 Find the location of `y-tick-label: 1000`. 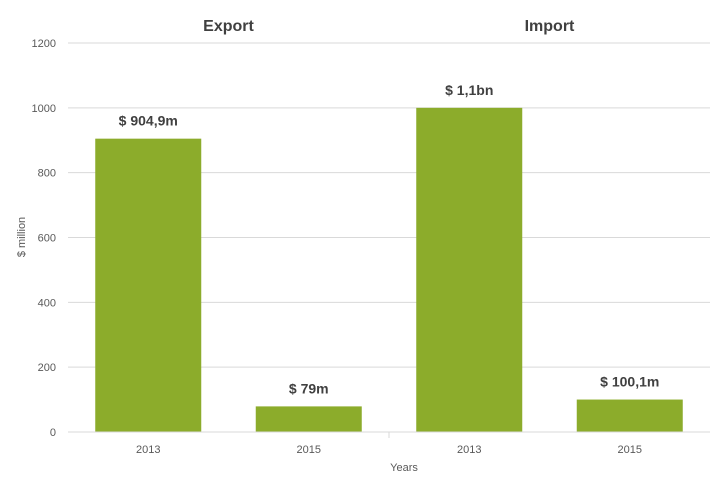

y-tick-label: 1000 is located at coordinates (44, 109).